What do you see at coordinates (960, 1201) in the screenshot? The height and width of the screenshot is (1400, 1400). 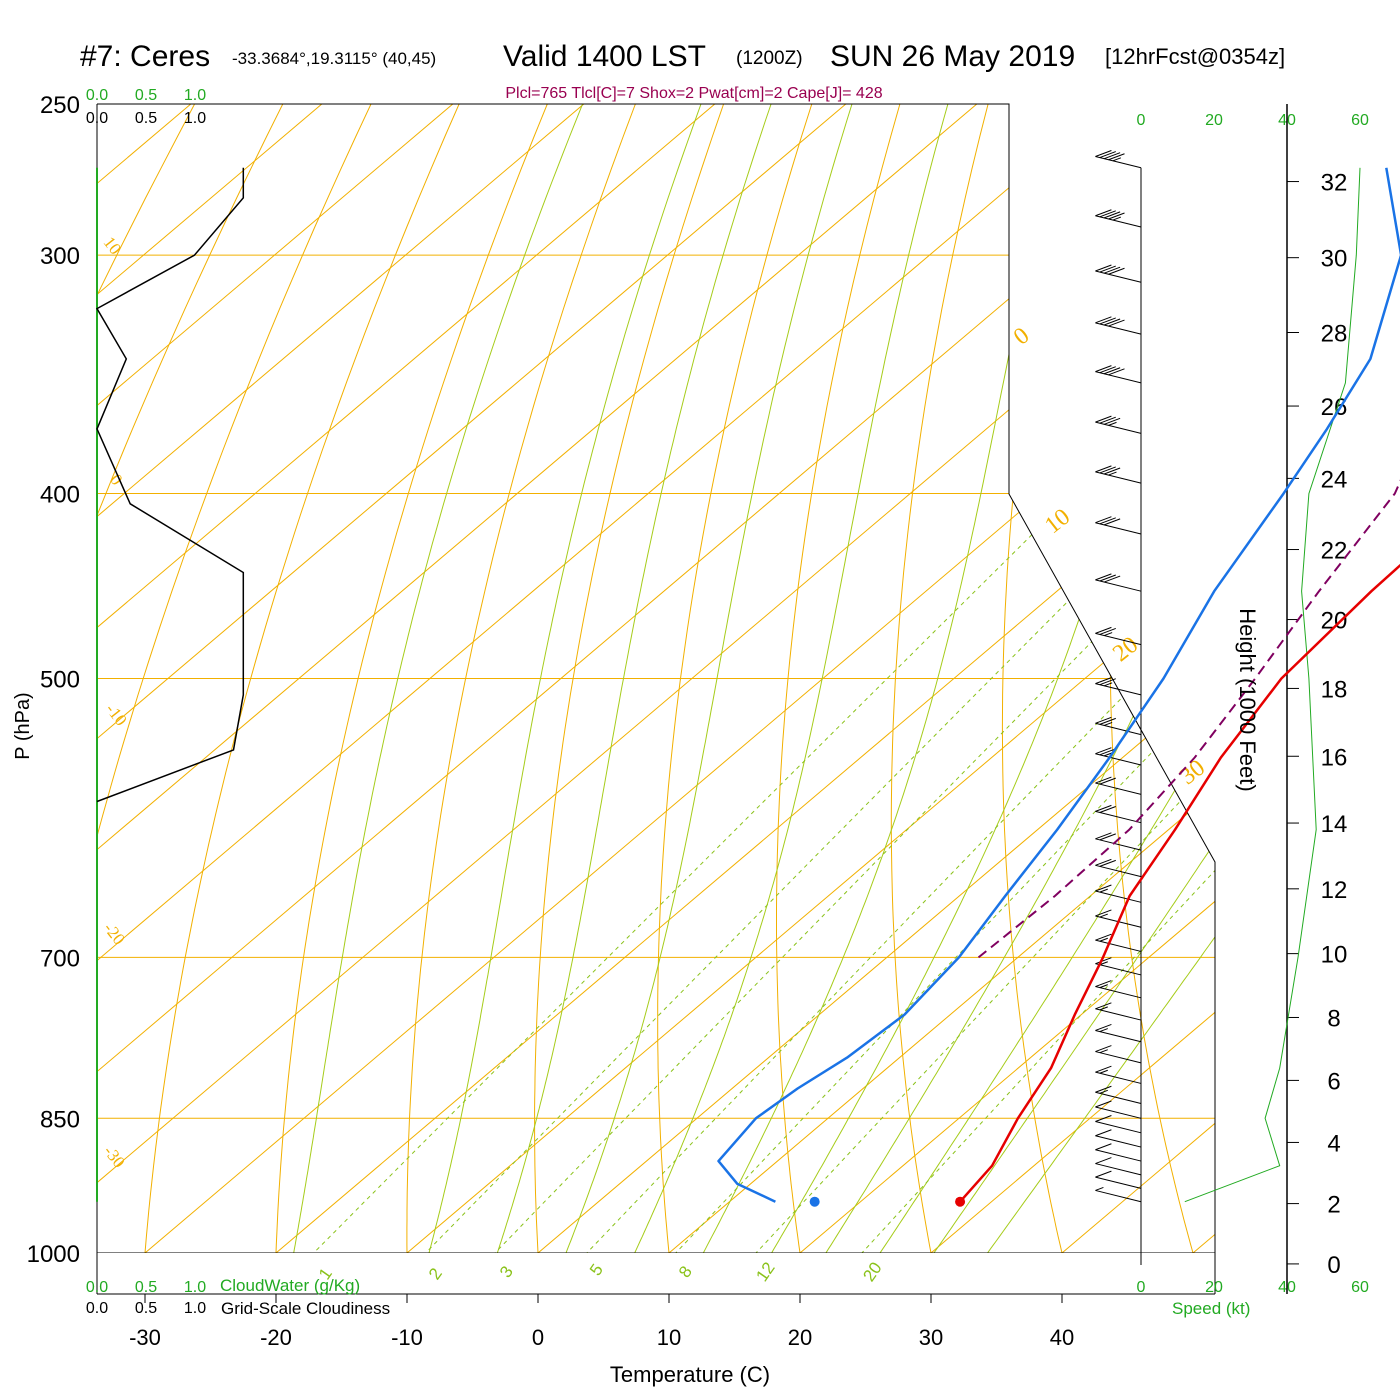 I see `surface-temperature-marker` at bounding box center [960, 1201].